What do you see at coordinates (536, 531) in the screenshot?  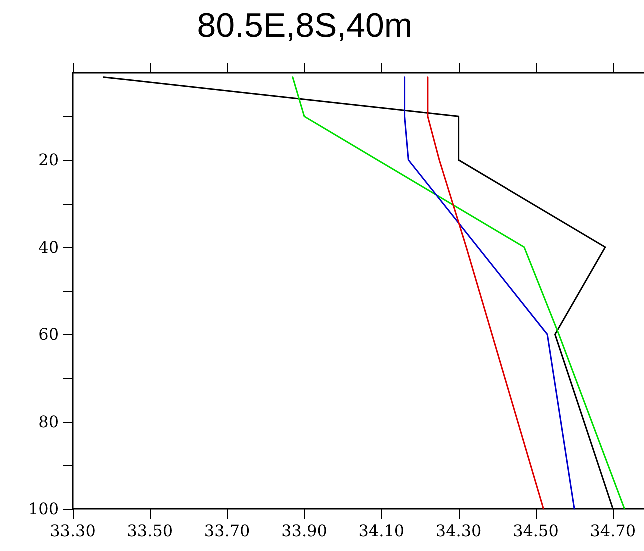 I see `x-tick-label: 34.50` at bounding box center [536, 531].